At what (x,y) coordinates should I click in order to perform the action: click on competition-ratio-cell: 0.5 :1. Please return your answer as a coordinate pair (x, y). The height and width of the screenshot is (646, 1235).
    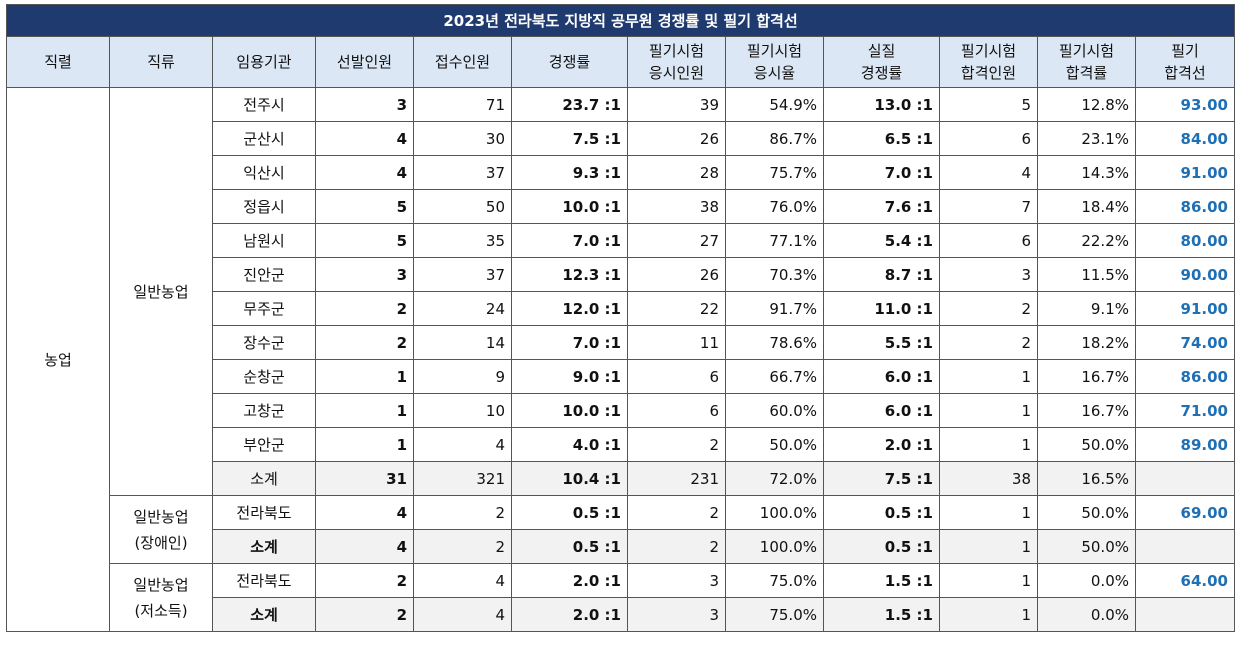
    Looking at the image, I should click on (569, 512).